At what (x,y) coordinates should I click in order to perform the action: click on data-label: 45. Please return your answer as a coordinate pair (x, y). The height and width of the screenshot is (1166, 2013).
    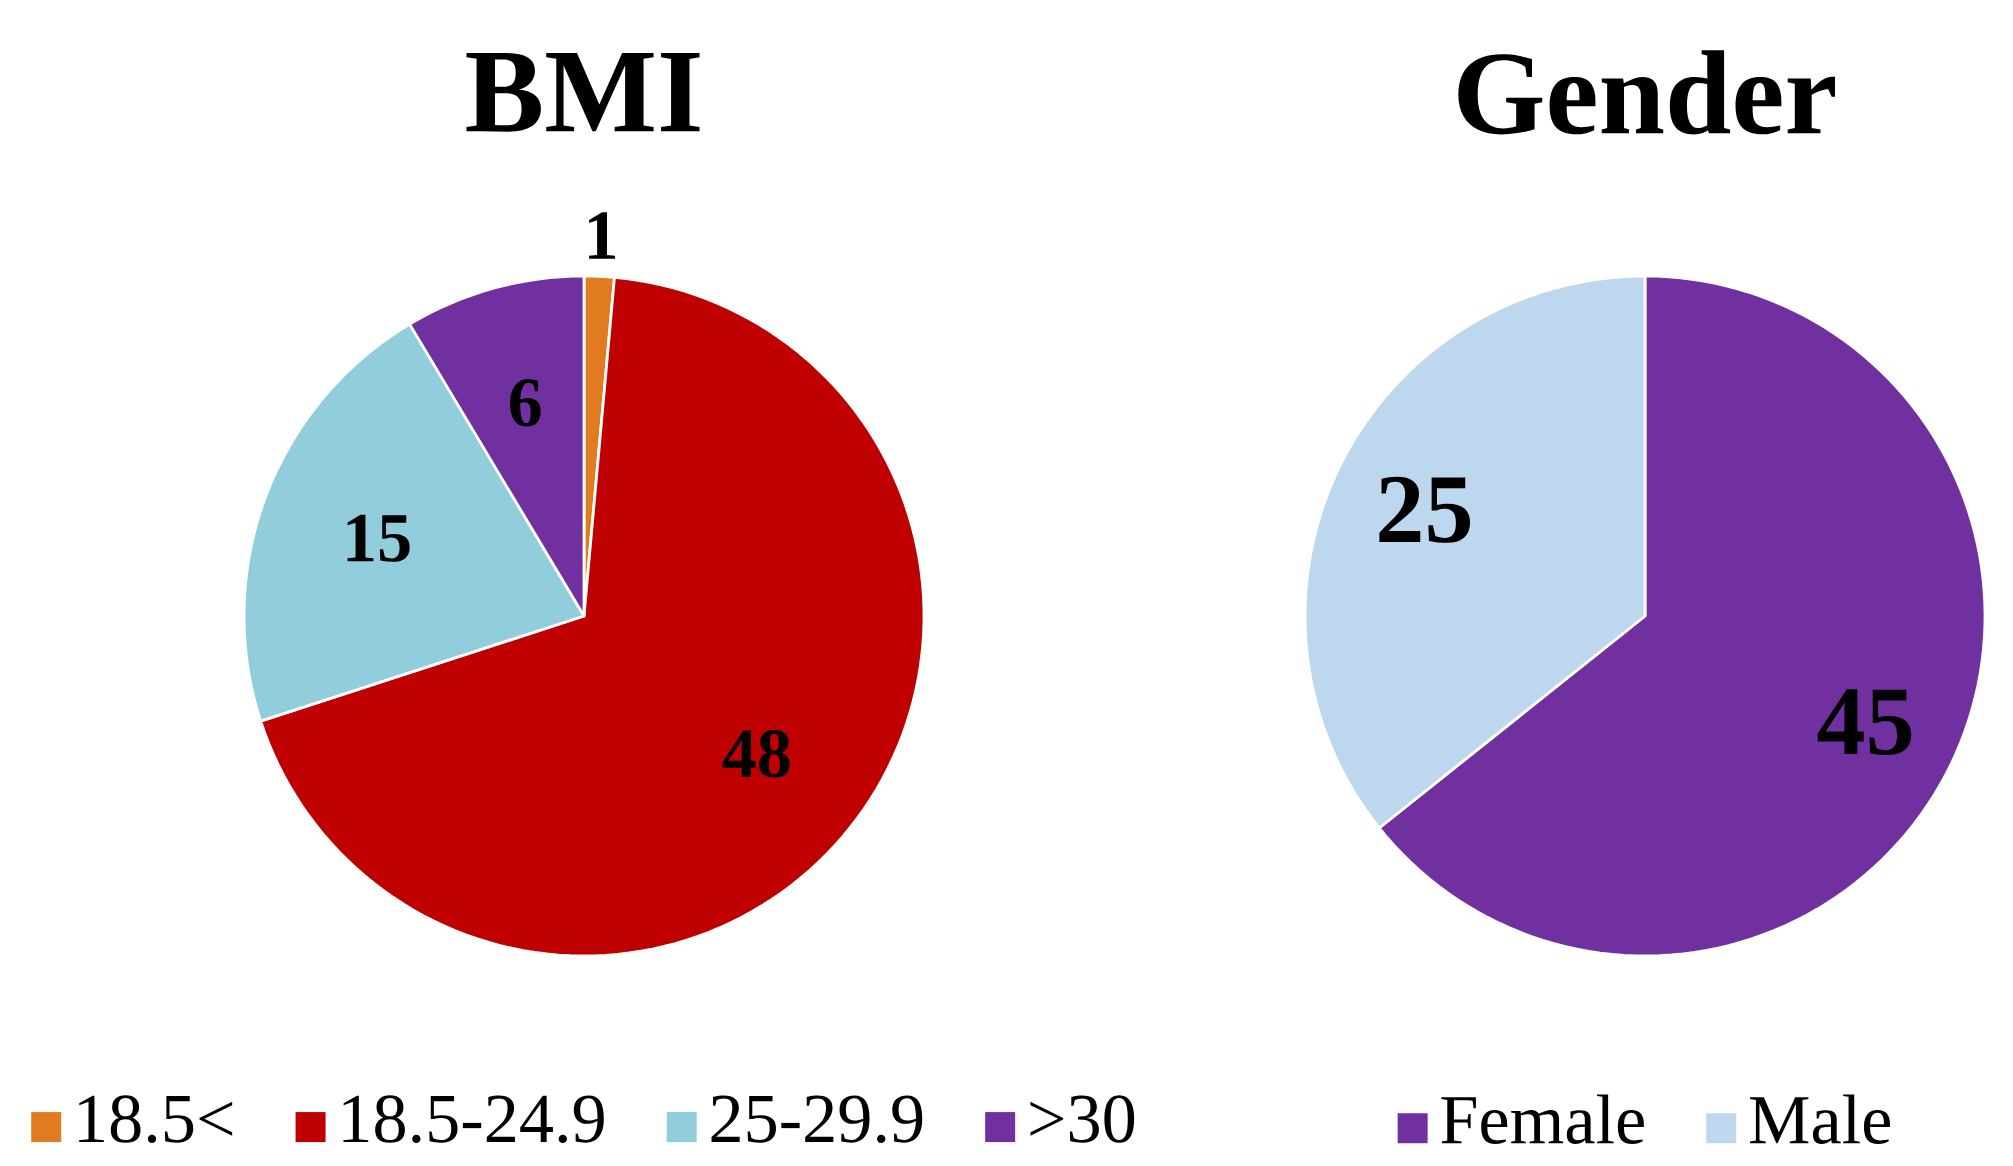
    Looking at the image, I should click on (1864, 722).